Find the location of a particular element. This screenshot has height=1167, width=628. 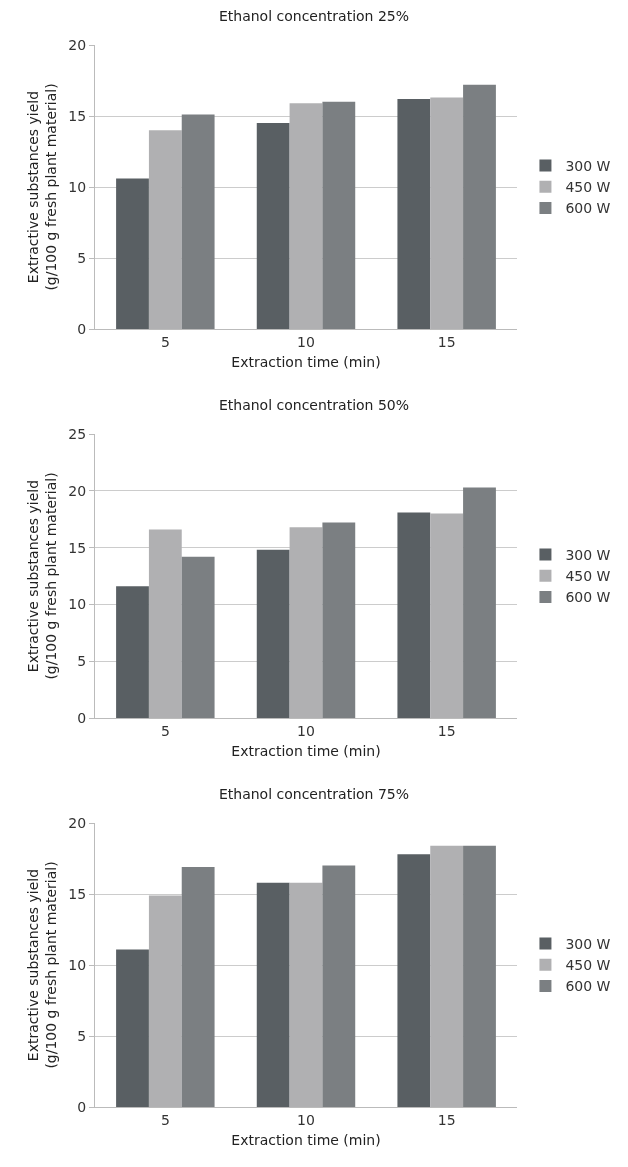

chart-title: Ethanol concentration 25% is located at coordinates (314, 16).